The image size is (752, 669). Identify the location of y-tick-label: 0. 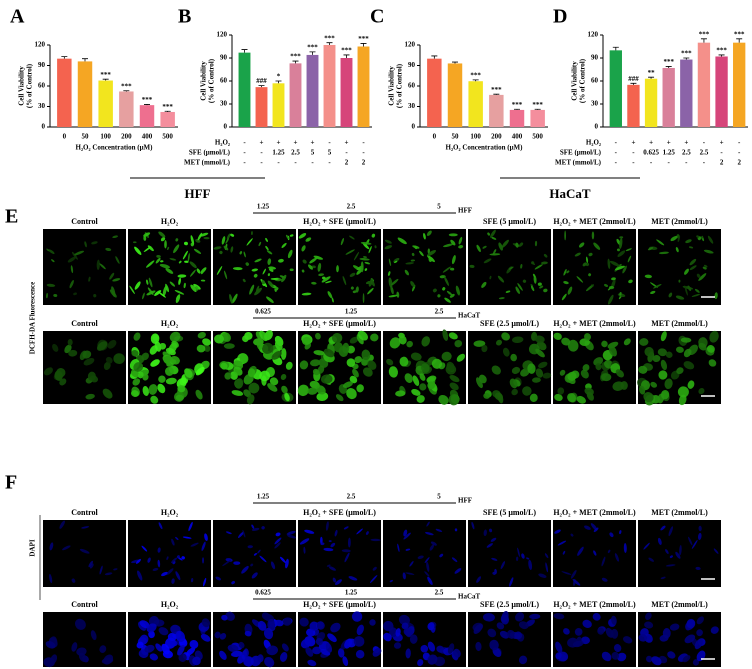
(44, 127).